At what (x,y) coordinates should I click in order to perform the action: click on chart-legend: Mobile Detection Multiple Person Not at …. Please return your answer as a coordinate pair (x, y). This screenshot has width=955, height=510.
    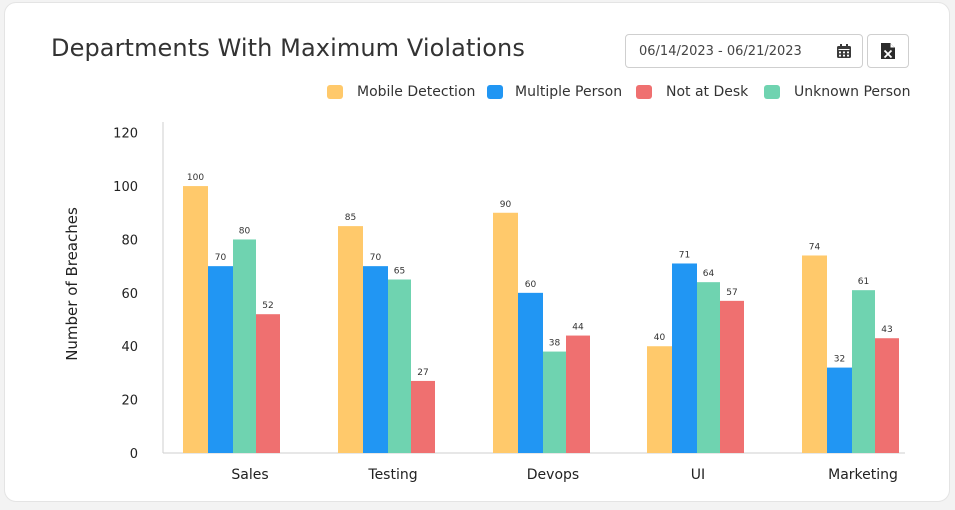
    Looking at the image, I should click on (477, 94).